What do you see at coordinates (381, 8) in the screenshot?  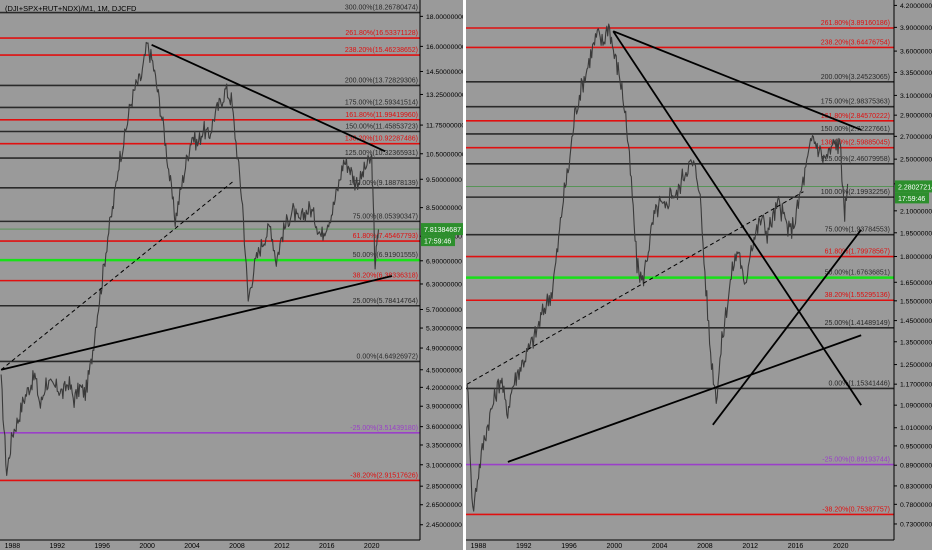 I see `fib-level-label: 300.00%(18.26780474)` at bounding box center [381, 8].